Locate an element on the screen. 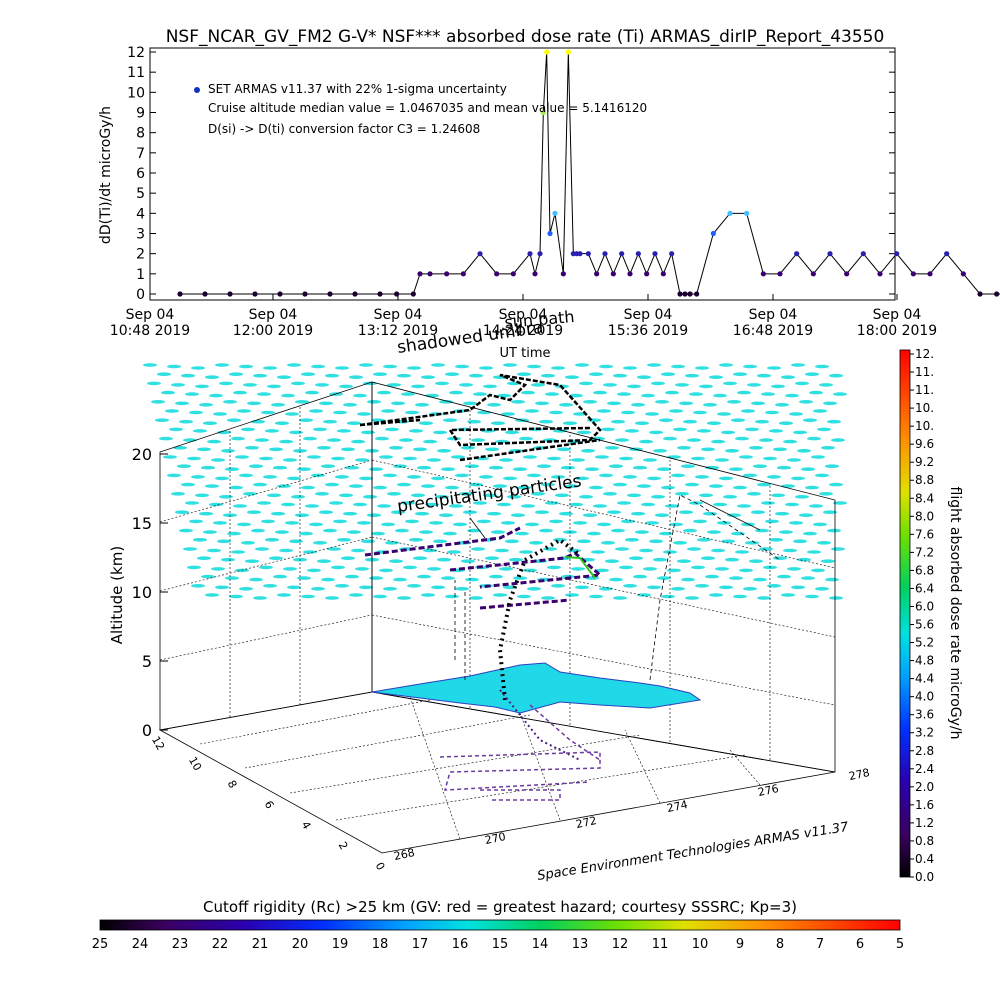 This screenshot has width=1000, height=1000. top-y-tick-label: 0 is located at coordinates (140, 295).